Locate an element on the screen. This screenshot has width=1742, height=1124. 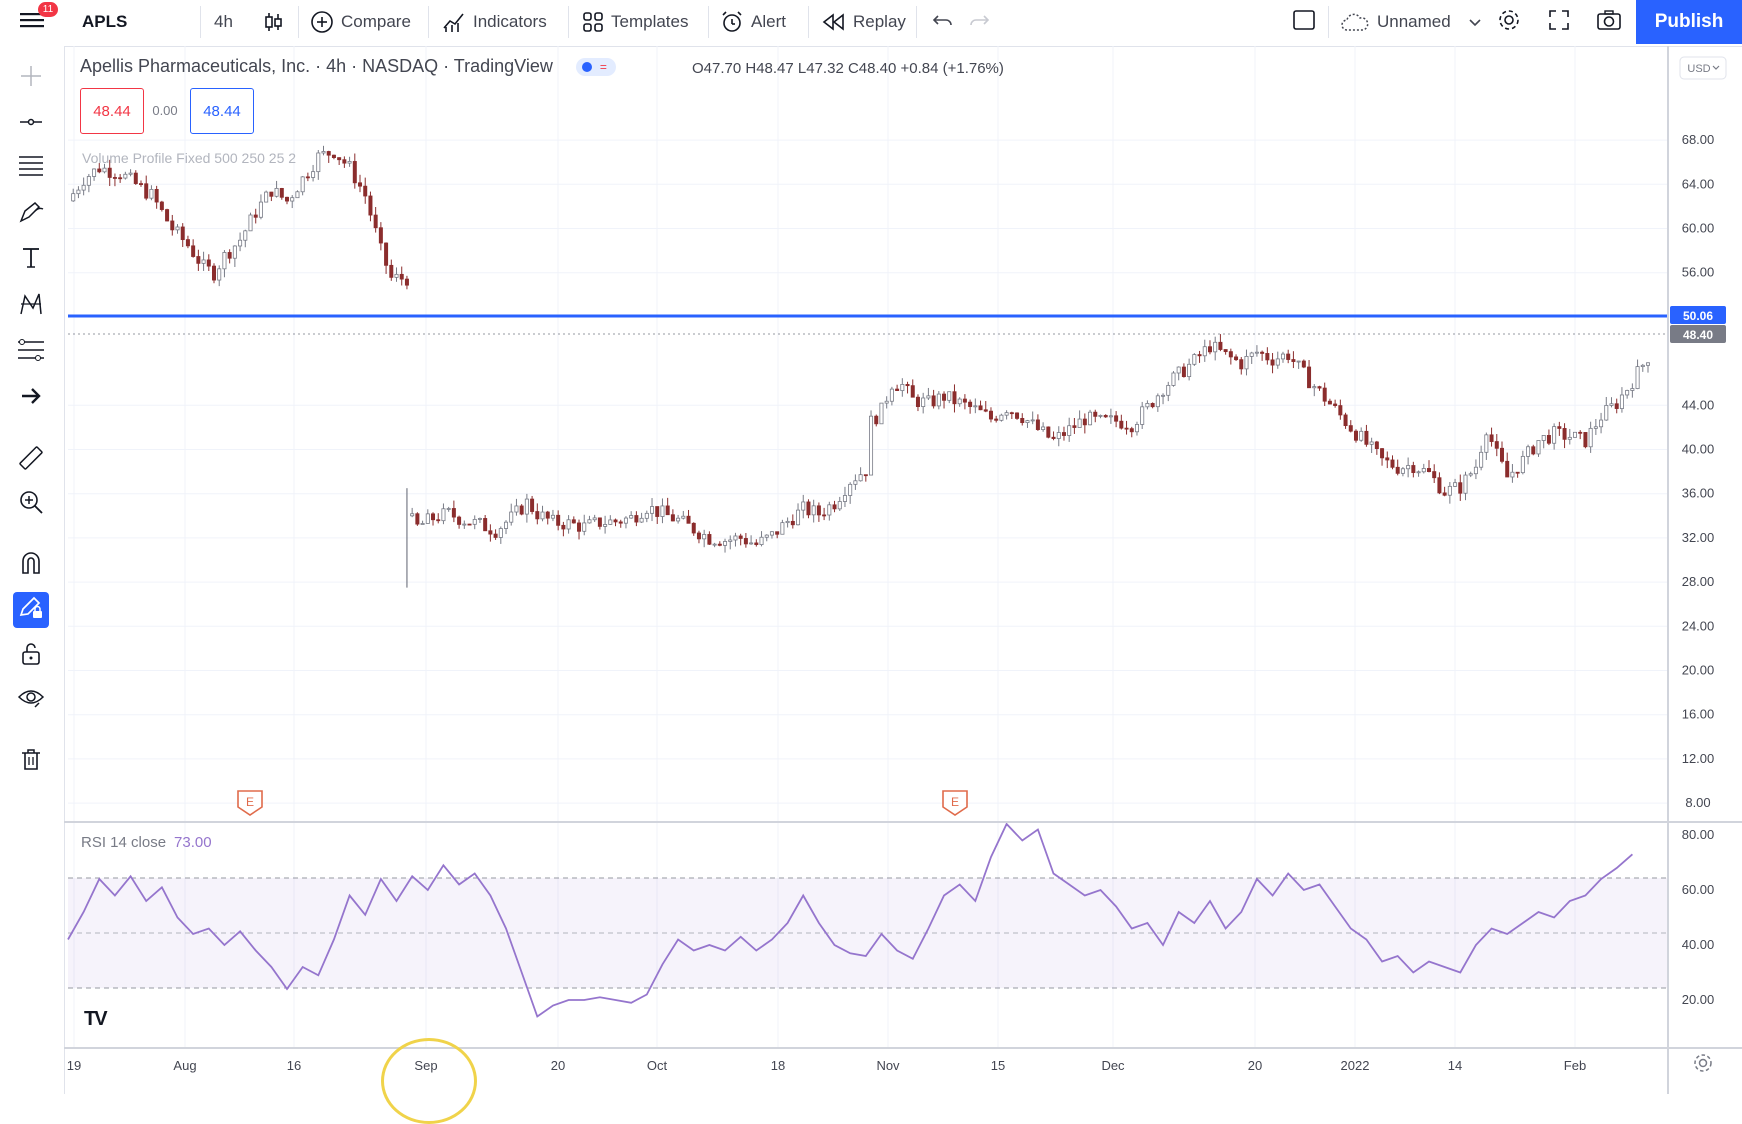
snapshot-button is located at coordinates (1609, 22).